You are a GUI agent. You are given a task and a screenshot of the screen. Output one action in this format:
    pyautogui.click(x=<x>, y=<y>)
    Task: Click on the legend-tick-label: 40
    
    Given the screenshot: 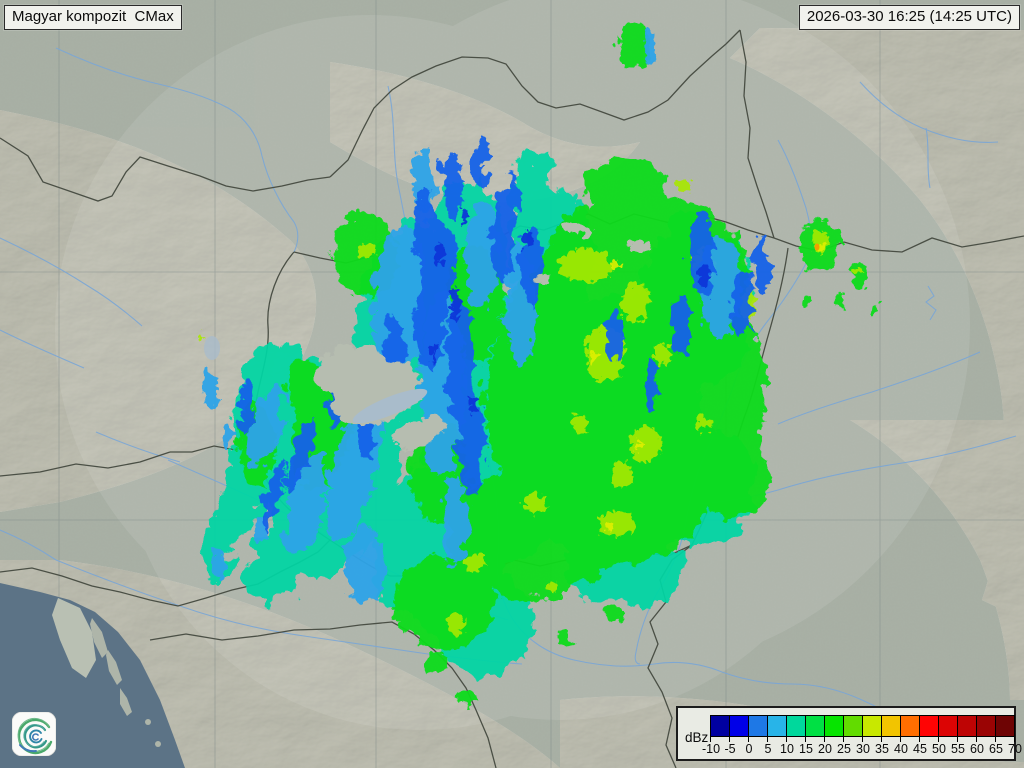 What is the action you would take?
    pyautogui.click(x=901, y=749)
    